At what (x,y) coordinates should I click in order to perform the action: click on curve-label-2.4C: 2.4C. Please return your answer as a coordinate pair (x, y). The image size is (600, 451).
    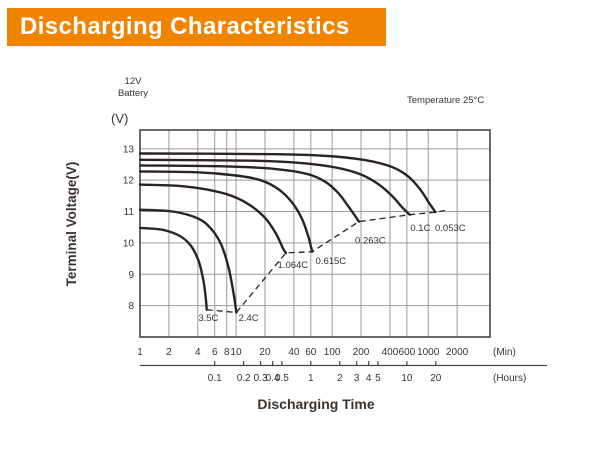
    Looking at the image, I should click on (249, 318).